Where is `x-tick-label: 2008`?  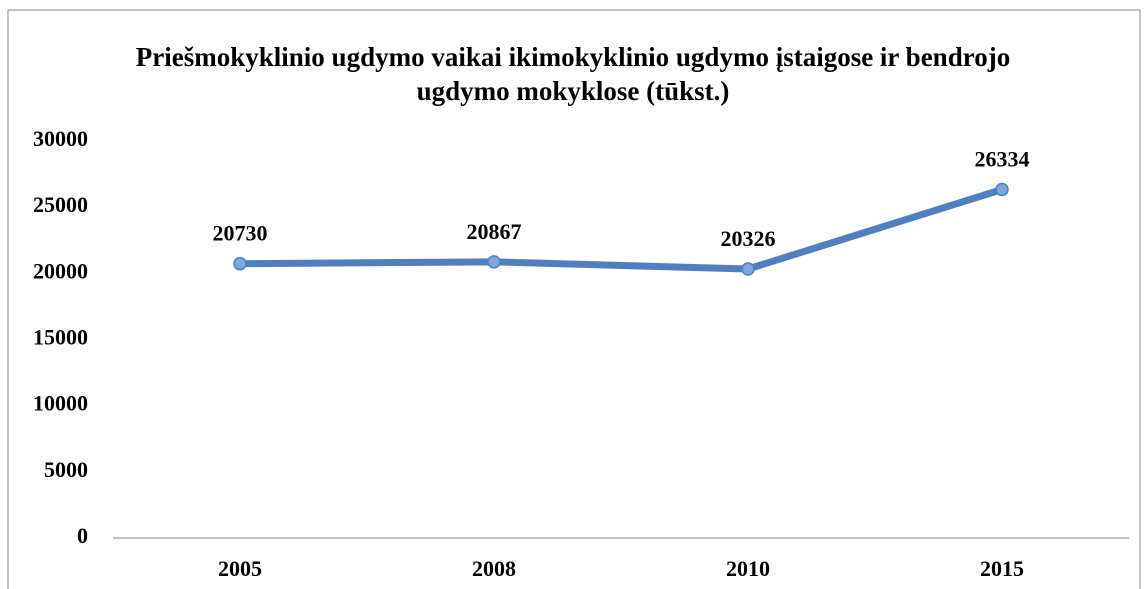
x-tick-label: 2008 is located at coordinates (494, 568).